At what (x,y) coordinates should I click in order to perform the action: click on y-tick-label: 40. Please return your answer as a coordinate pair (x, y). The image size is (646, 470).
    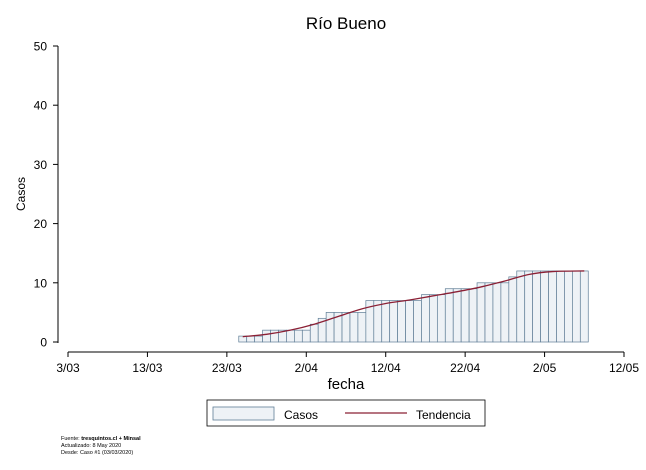
    Looking at the image, I should click on (41, 106).